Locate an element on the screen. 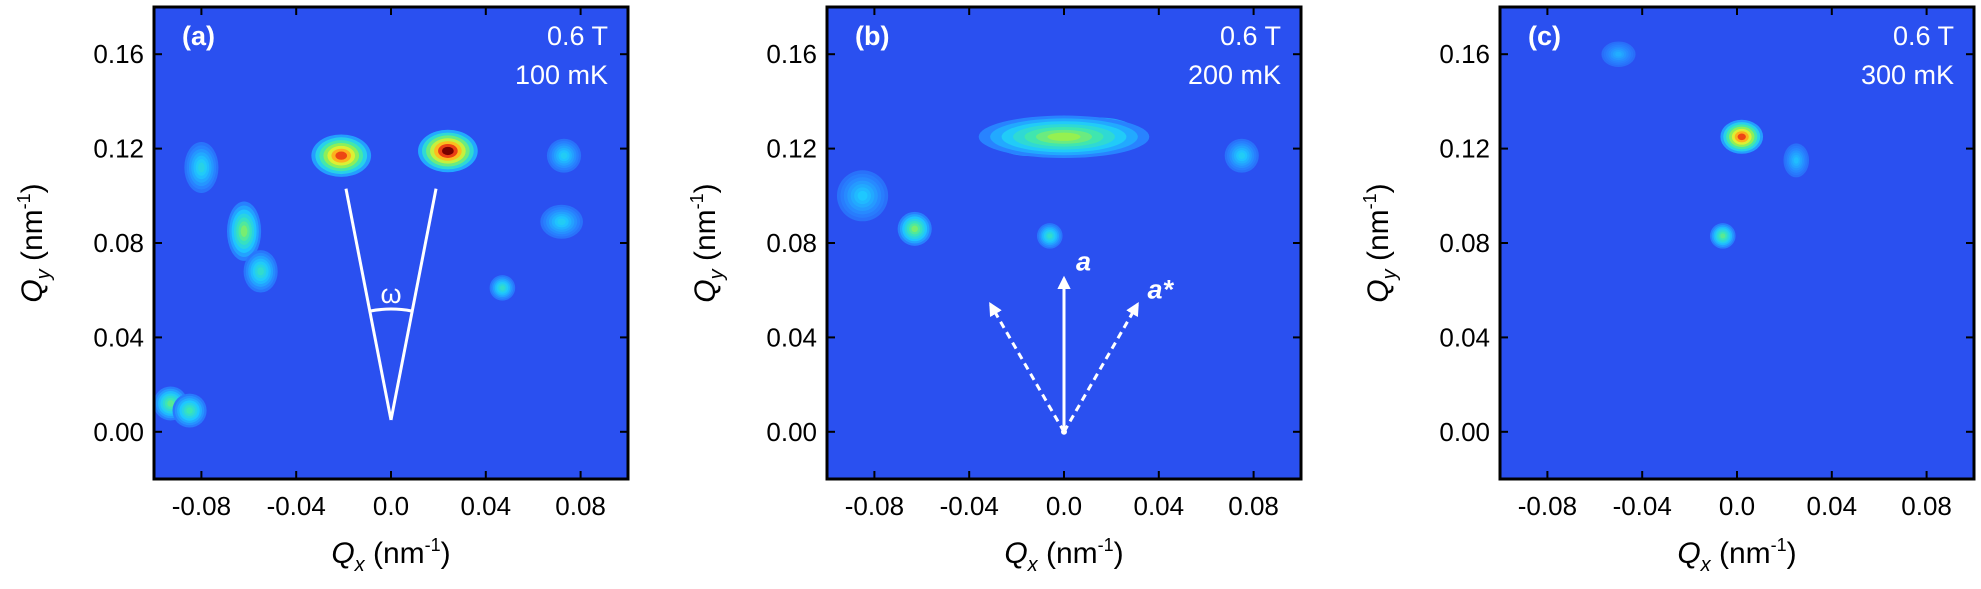  temperature-label: 200 mK is located at coordinates (1234, 75).